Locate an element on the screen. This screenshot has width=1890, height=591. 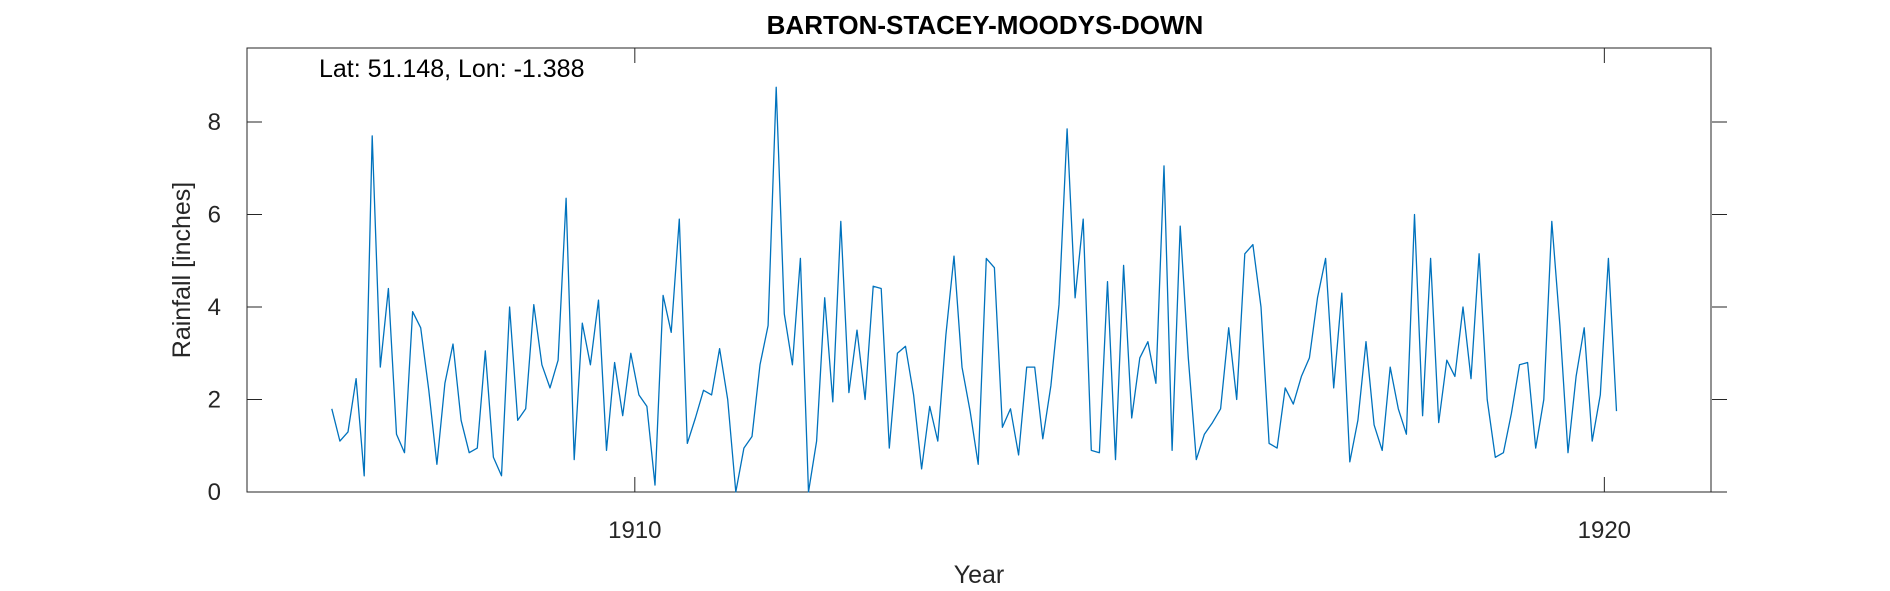
y-axis-label: Rainfall [inches] is located at coordinates (182, 270).